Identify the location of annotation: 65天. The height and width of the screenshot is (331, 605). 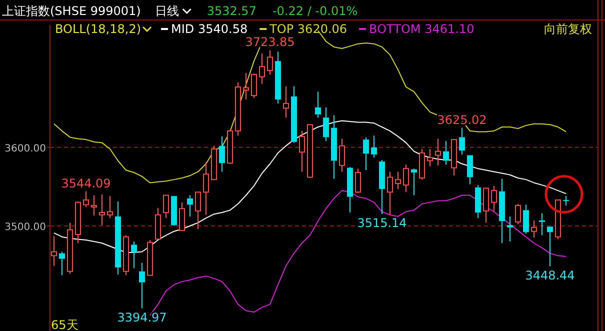
(64, 324).